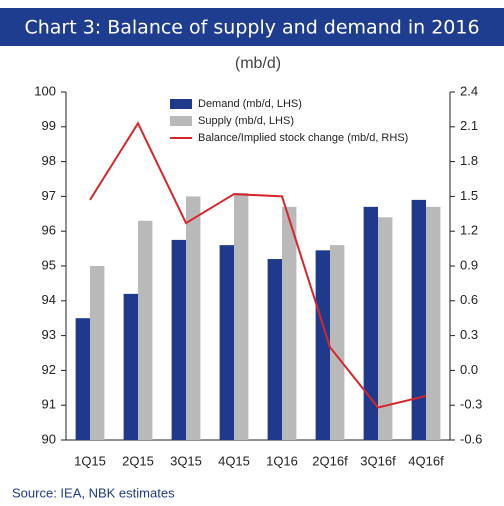 Image resolution: width=504 pixels, height=506 pixels. I want to click on x-tick-label: 3Q16f, so click(378, 460).